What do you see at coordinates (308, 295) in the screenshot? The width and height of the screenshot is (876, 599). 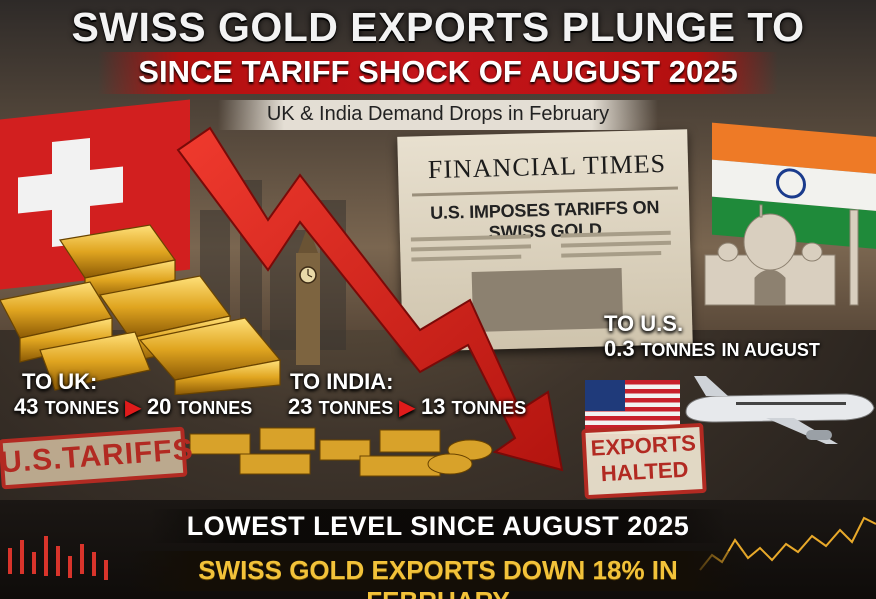 I see `big-ben-icon` at bounding box center [308, 295].